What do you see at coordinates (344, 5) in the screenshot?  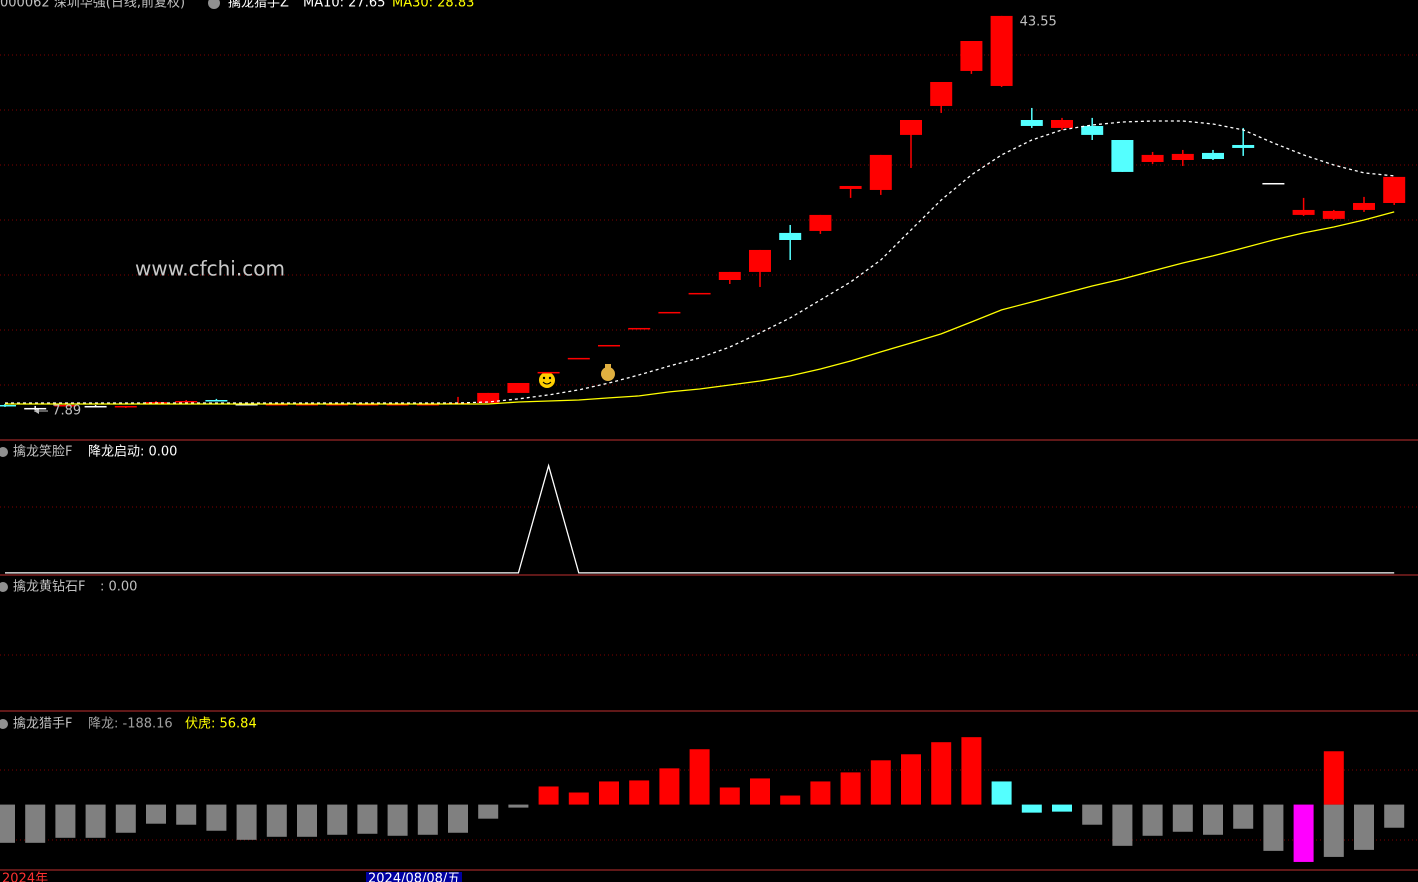 I see `legend-entry: MA10: 27.65` at bounding box center [344, 5].